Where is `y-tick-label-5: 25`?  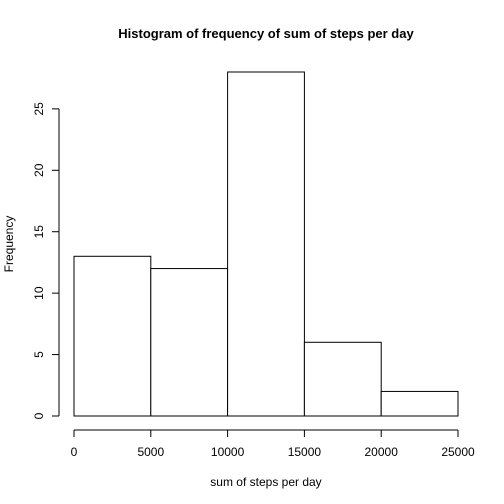 y-tick-label-5: 25 is located at coordinates (39, 109).